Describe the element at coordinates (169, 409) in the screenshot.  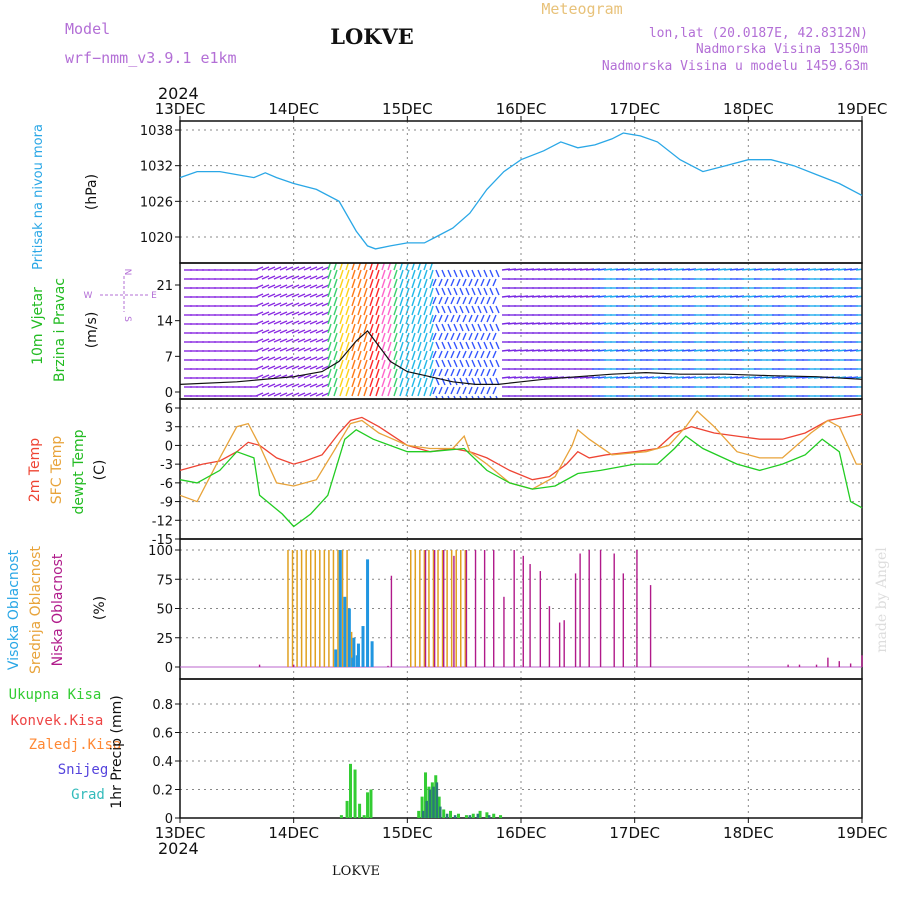
I see `y-tick-label: 6` at that location.